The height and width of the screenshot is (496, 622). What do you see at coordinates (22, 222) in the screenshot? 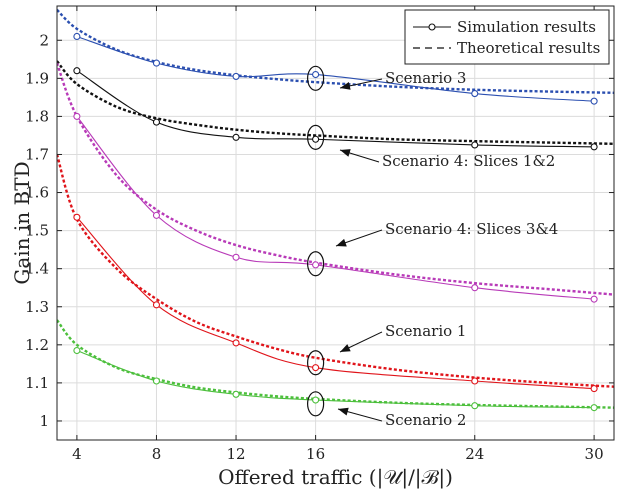
I see `y-axis-title: Gain in BTD` at bounding box center [22, 222].